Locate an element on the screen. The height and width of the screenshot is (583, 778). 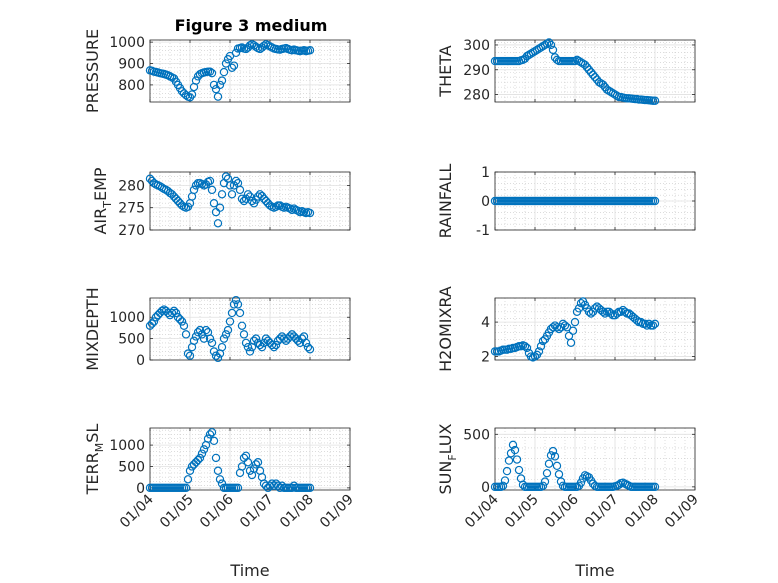
y-axis-label: PRESSURE is located at coordinates (92, 71).